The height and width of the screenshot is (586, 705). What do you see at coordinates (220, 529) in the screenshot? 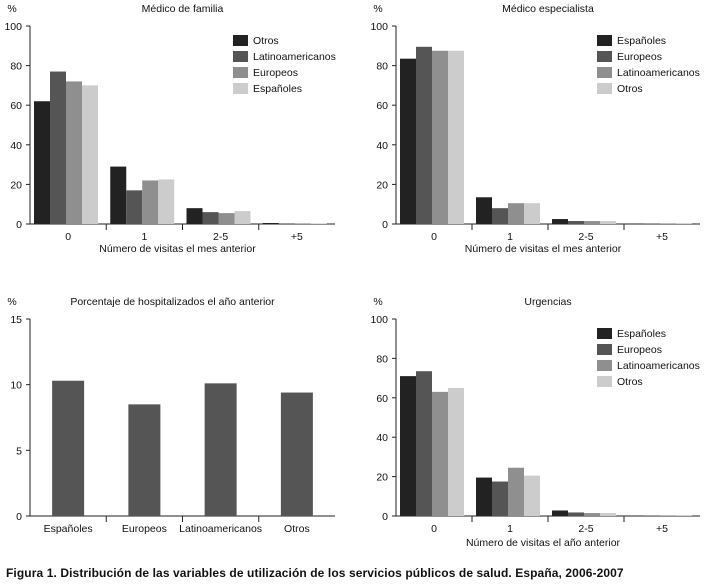
I see `x-tick-label-latinoamericanos: Latinoamericanos` at bounding box center [220, 529].